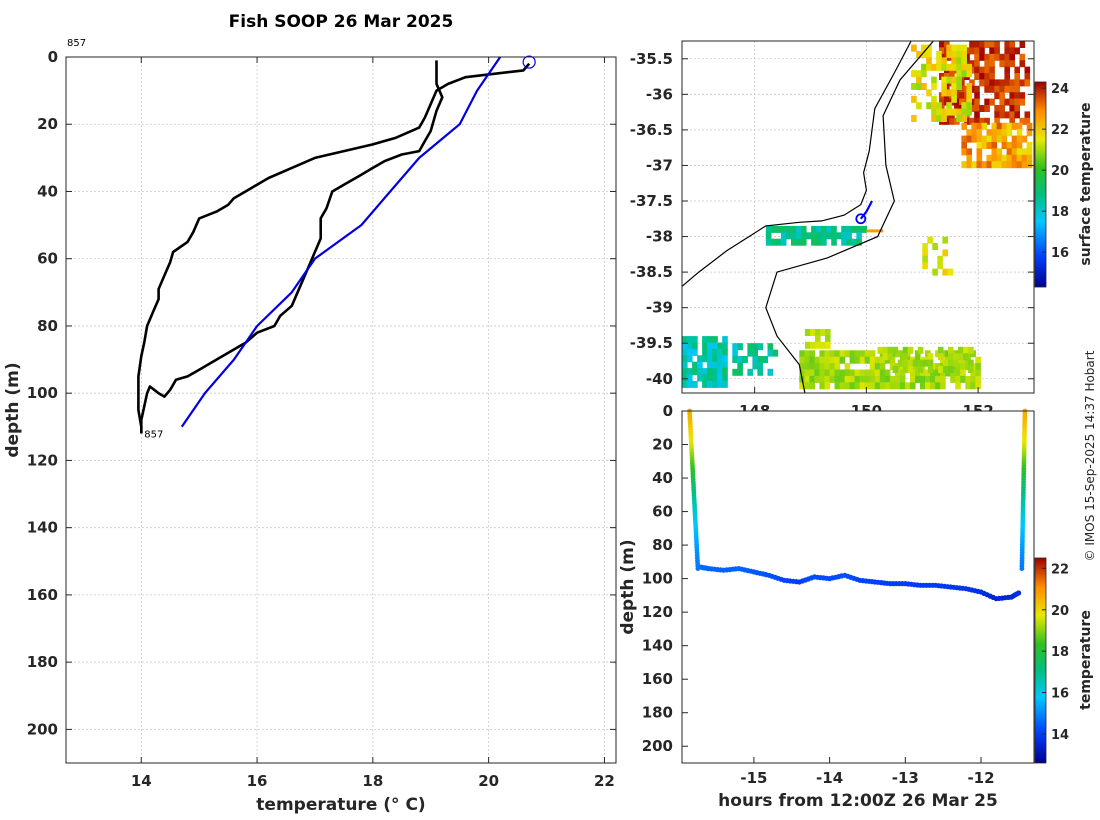  What do you see at coordinates (1019, 593) in the screenshot?
I see `track-point` at bounding box center [1019, 593].